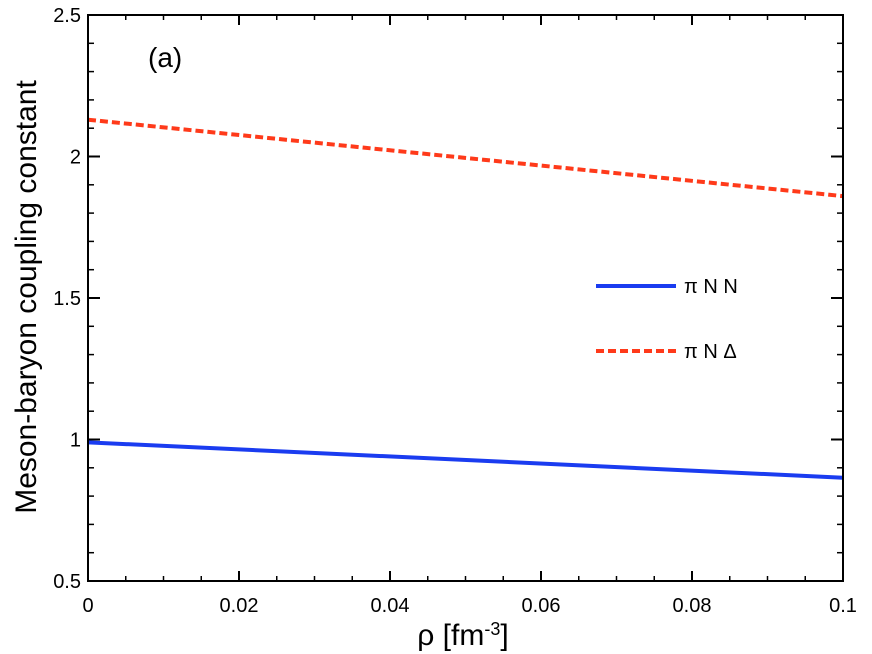  What do you see at coordinates (541, 606) in the screenshot?
I see `x-tick-label: 0.06` at bounding box center [541, 606].